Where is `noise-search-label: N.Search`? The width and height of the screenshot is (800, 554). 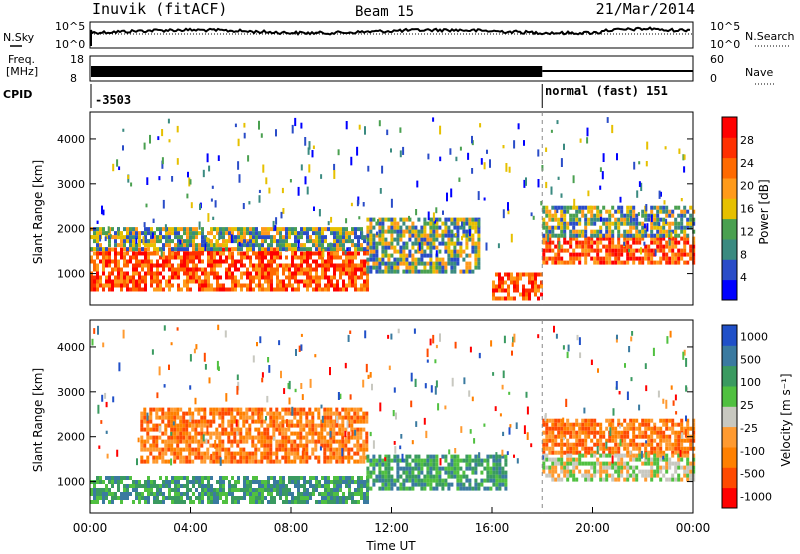 noise-search-label: N.Search is located at coordinates (770, 36).